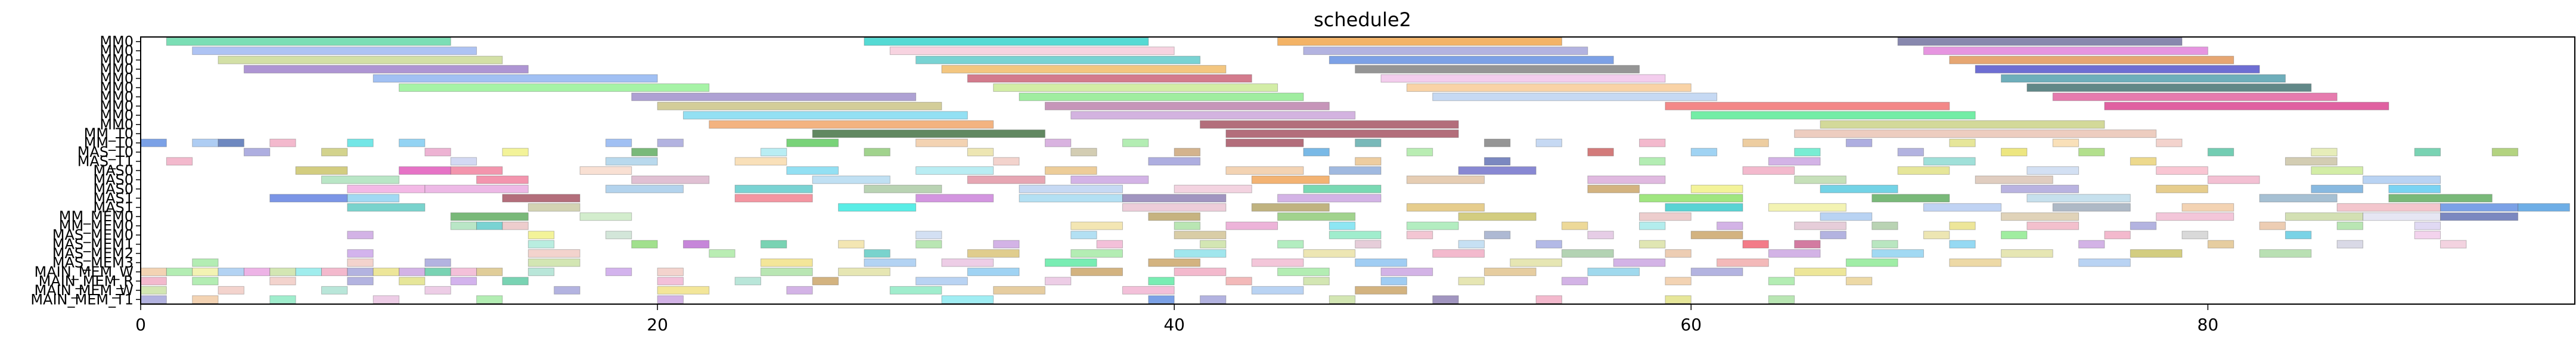 Image resolution: width=2576 pixels, height=353 pixels. I want to click on y-tick-label: MAS_MEM1, so click(93, 244).